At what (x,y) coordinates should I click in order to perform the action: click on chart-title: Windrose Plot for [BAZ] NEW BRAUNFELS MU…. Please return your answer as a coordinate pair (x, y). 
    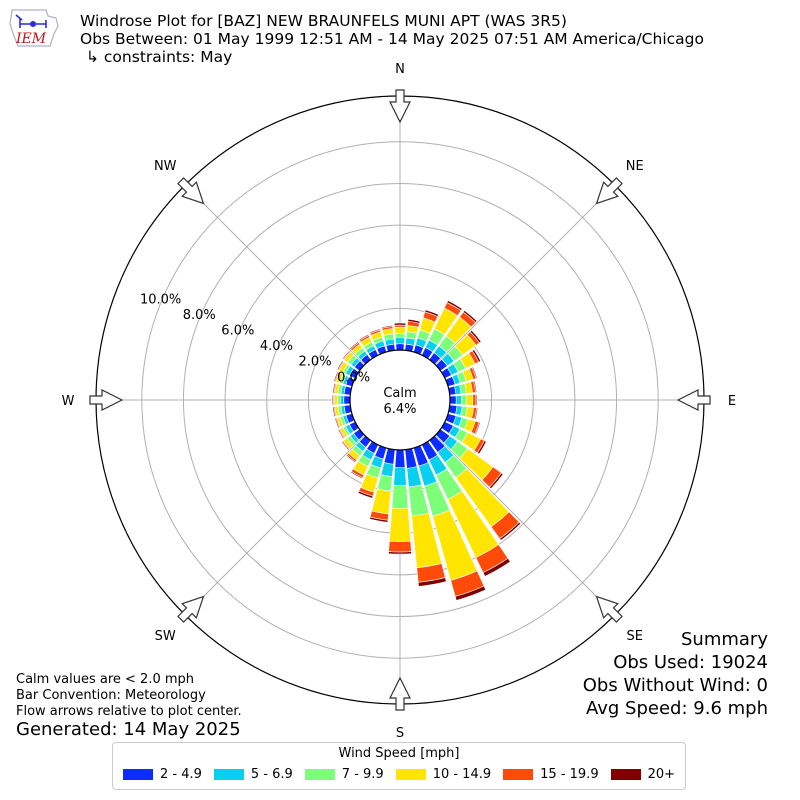
    Looking at the image, I should click on (392, 39).